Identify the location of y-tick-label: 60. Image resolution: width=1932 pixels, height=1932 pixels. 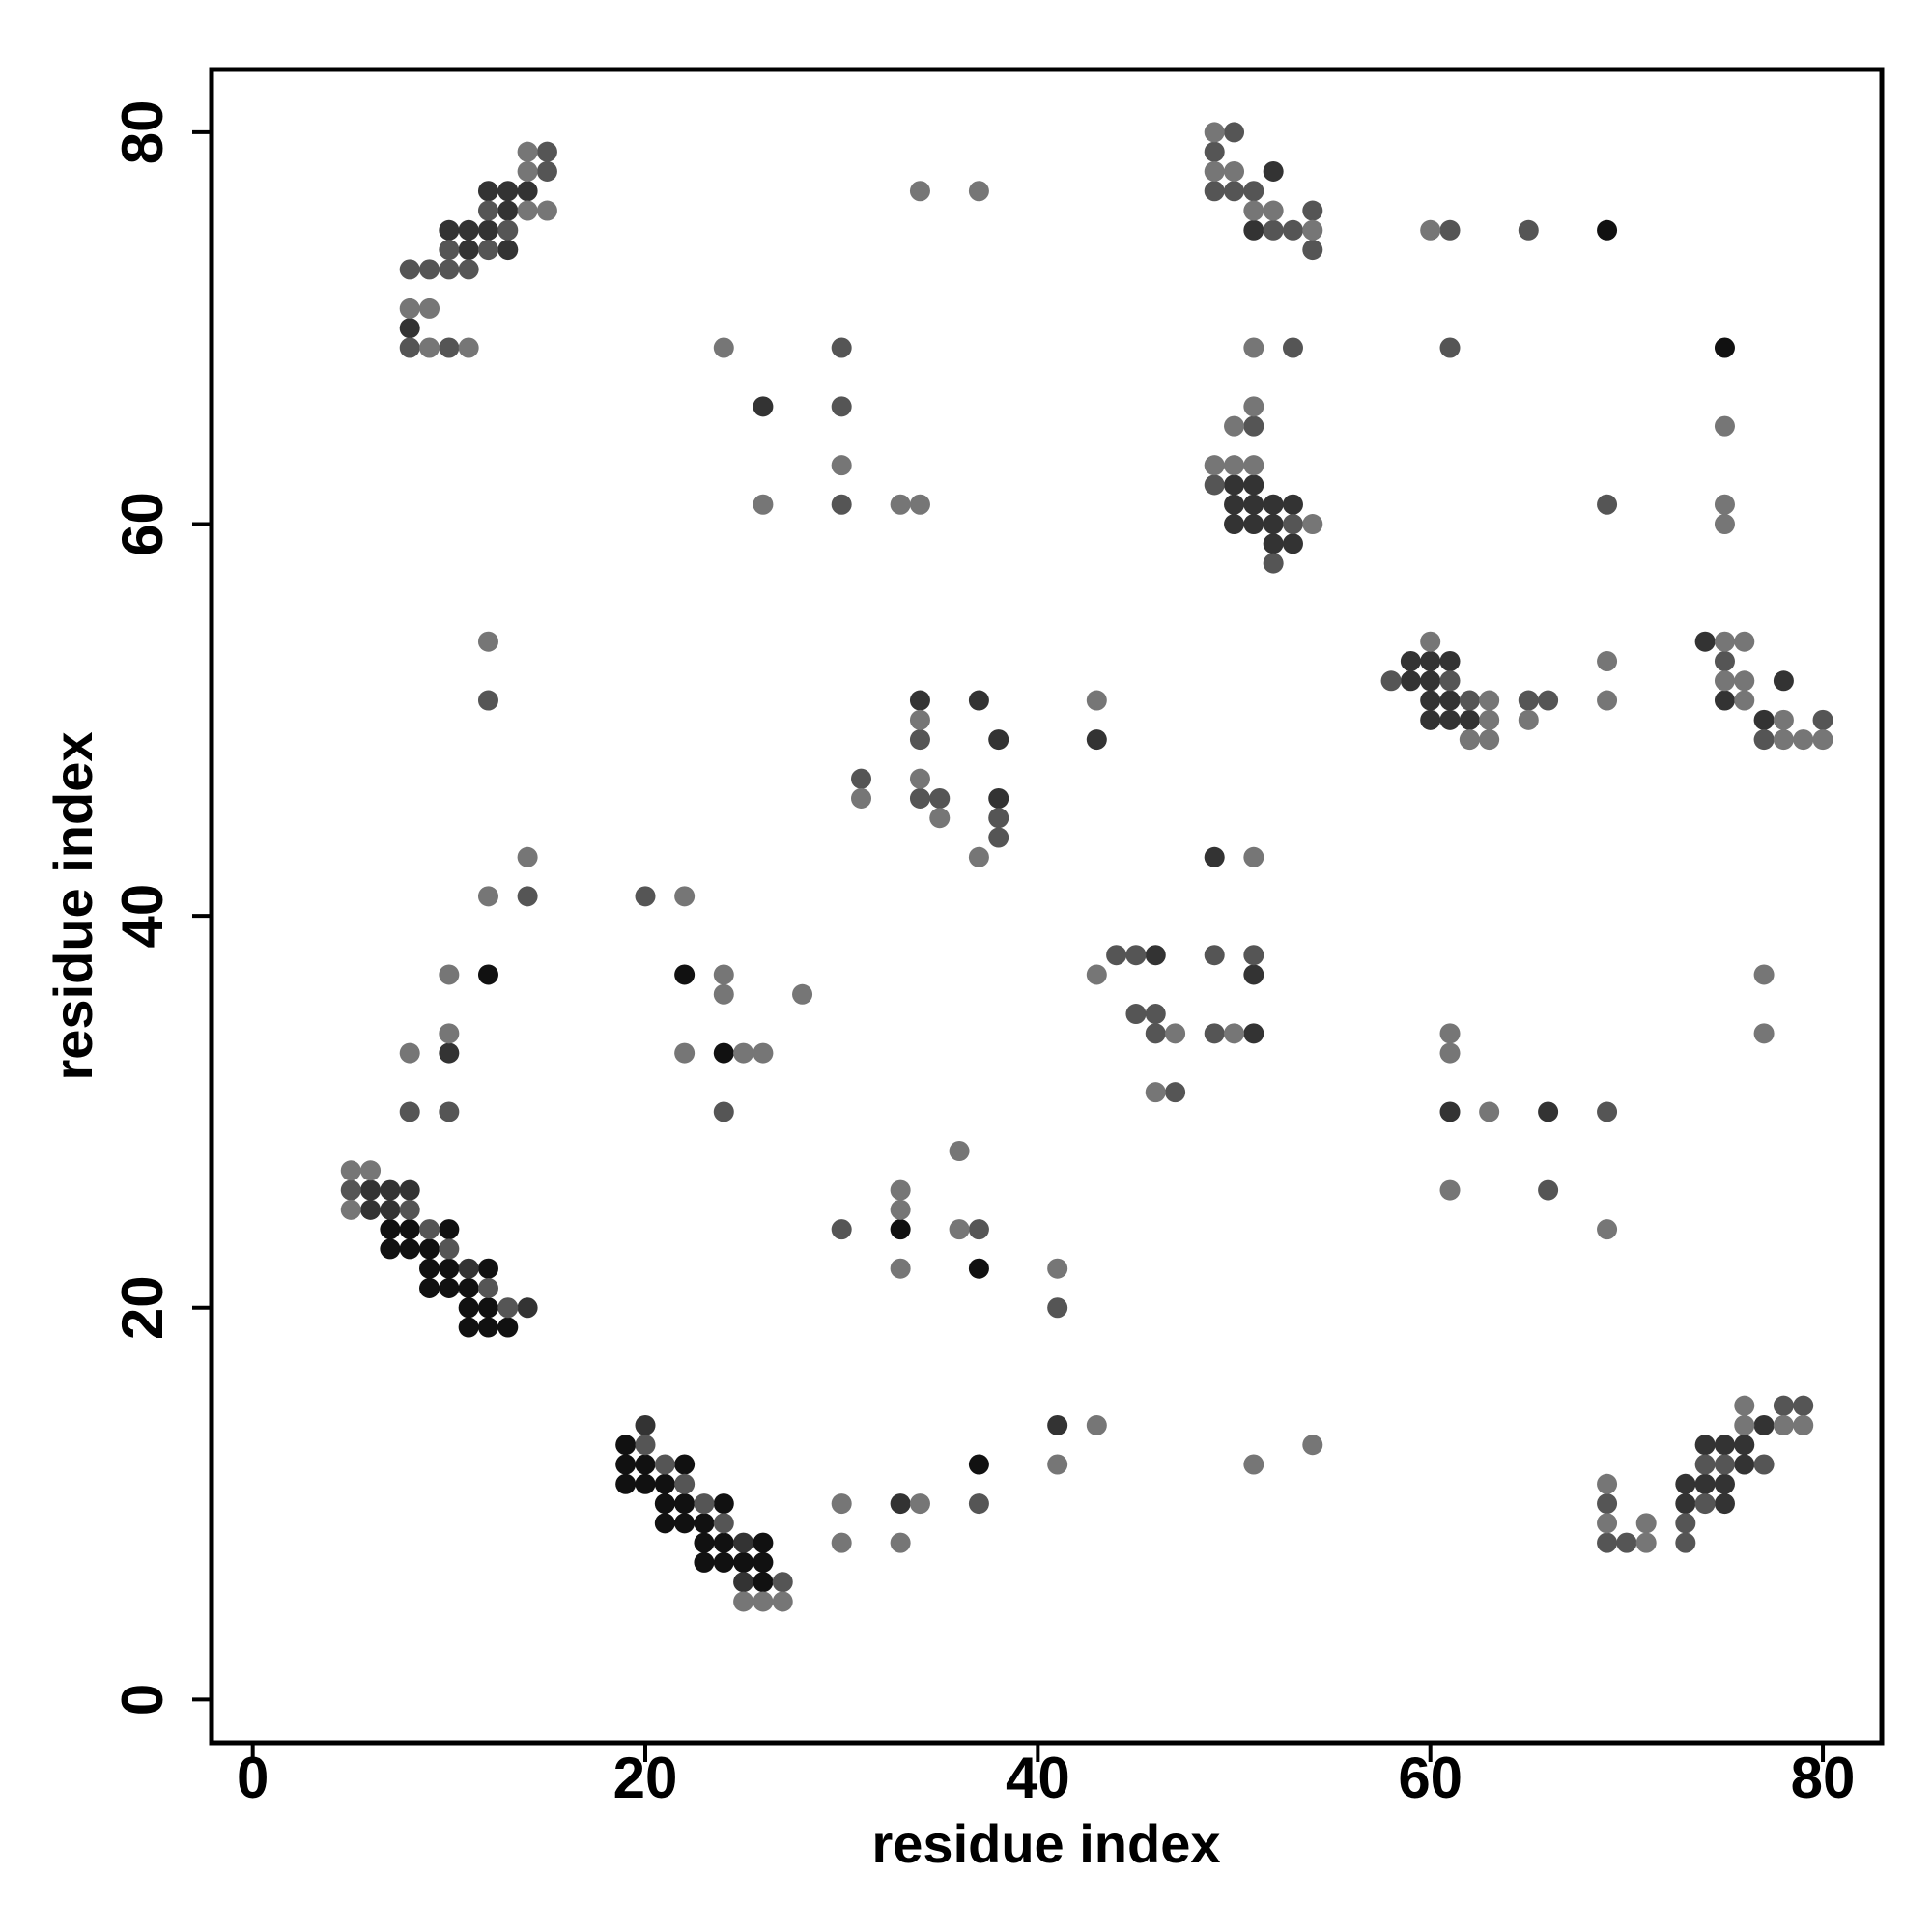
(142, 524).